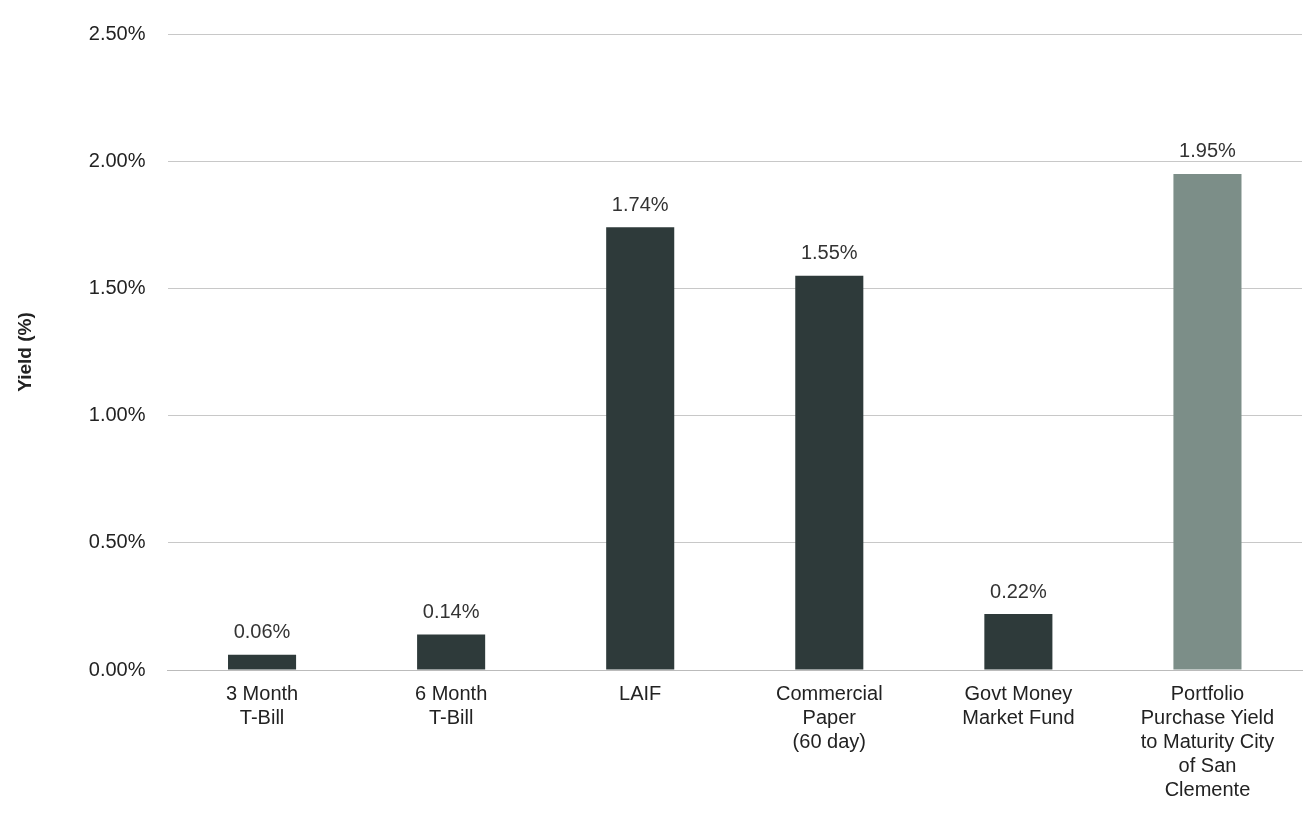  I want to click on x-tick-label: Commercial Paper (60 day), so click(829, 716).